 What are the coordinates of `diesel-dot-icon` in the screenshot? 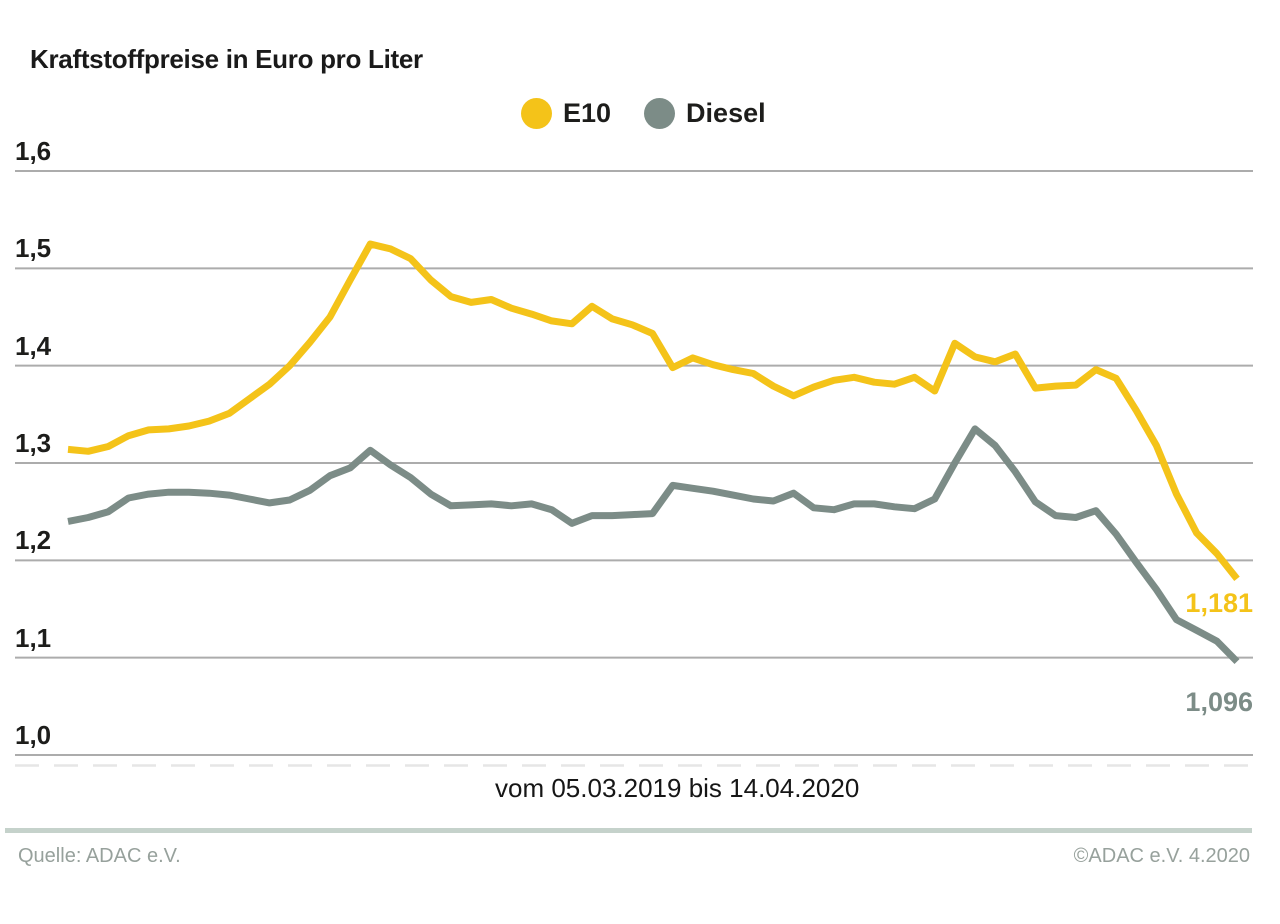 It's located at (660, 113).